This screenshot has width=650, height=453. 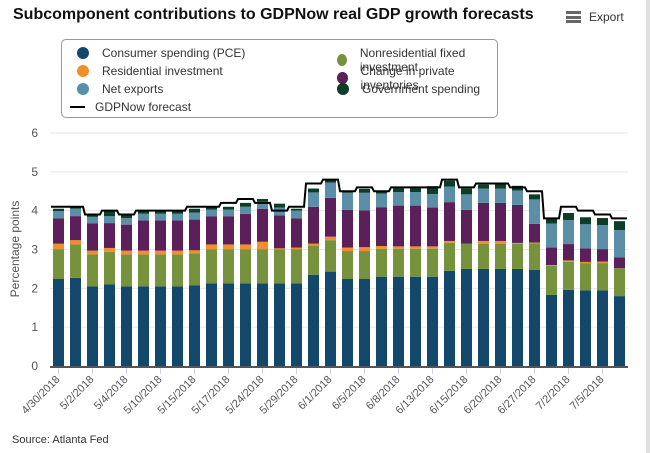 I want to click on scrollbar, so click(x=648, y=226).